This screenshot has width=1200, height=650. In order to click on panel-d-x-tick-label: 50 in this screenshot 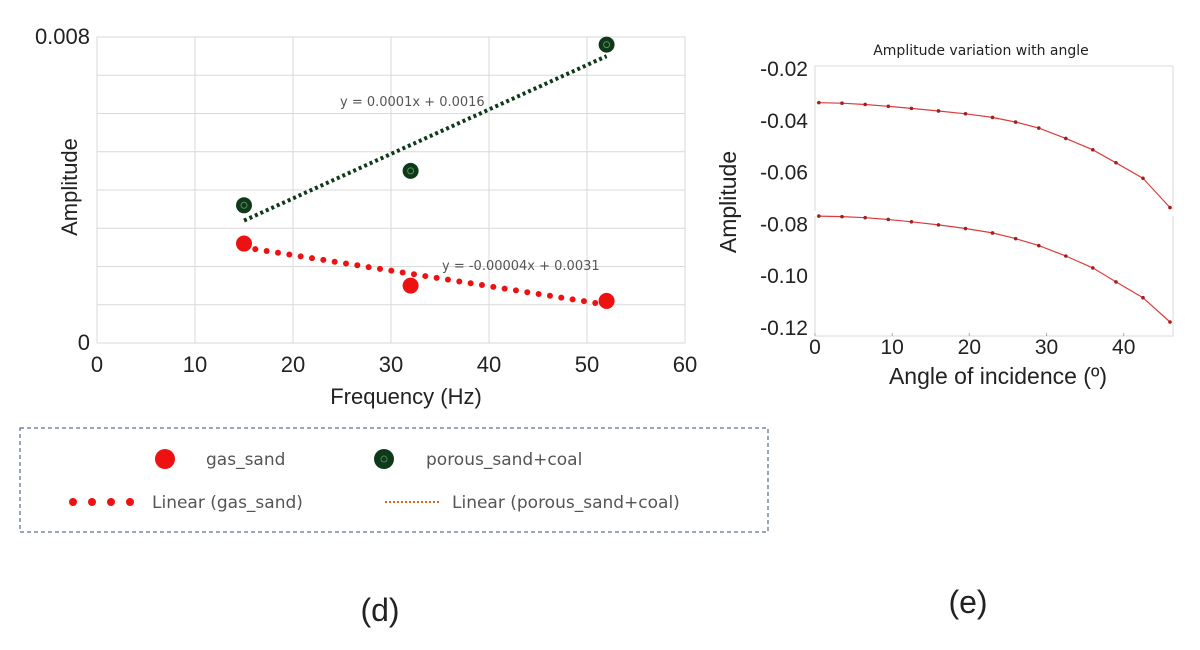, I will do `click(587, 364)`.